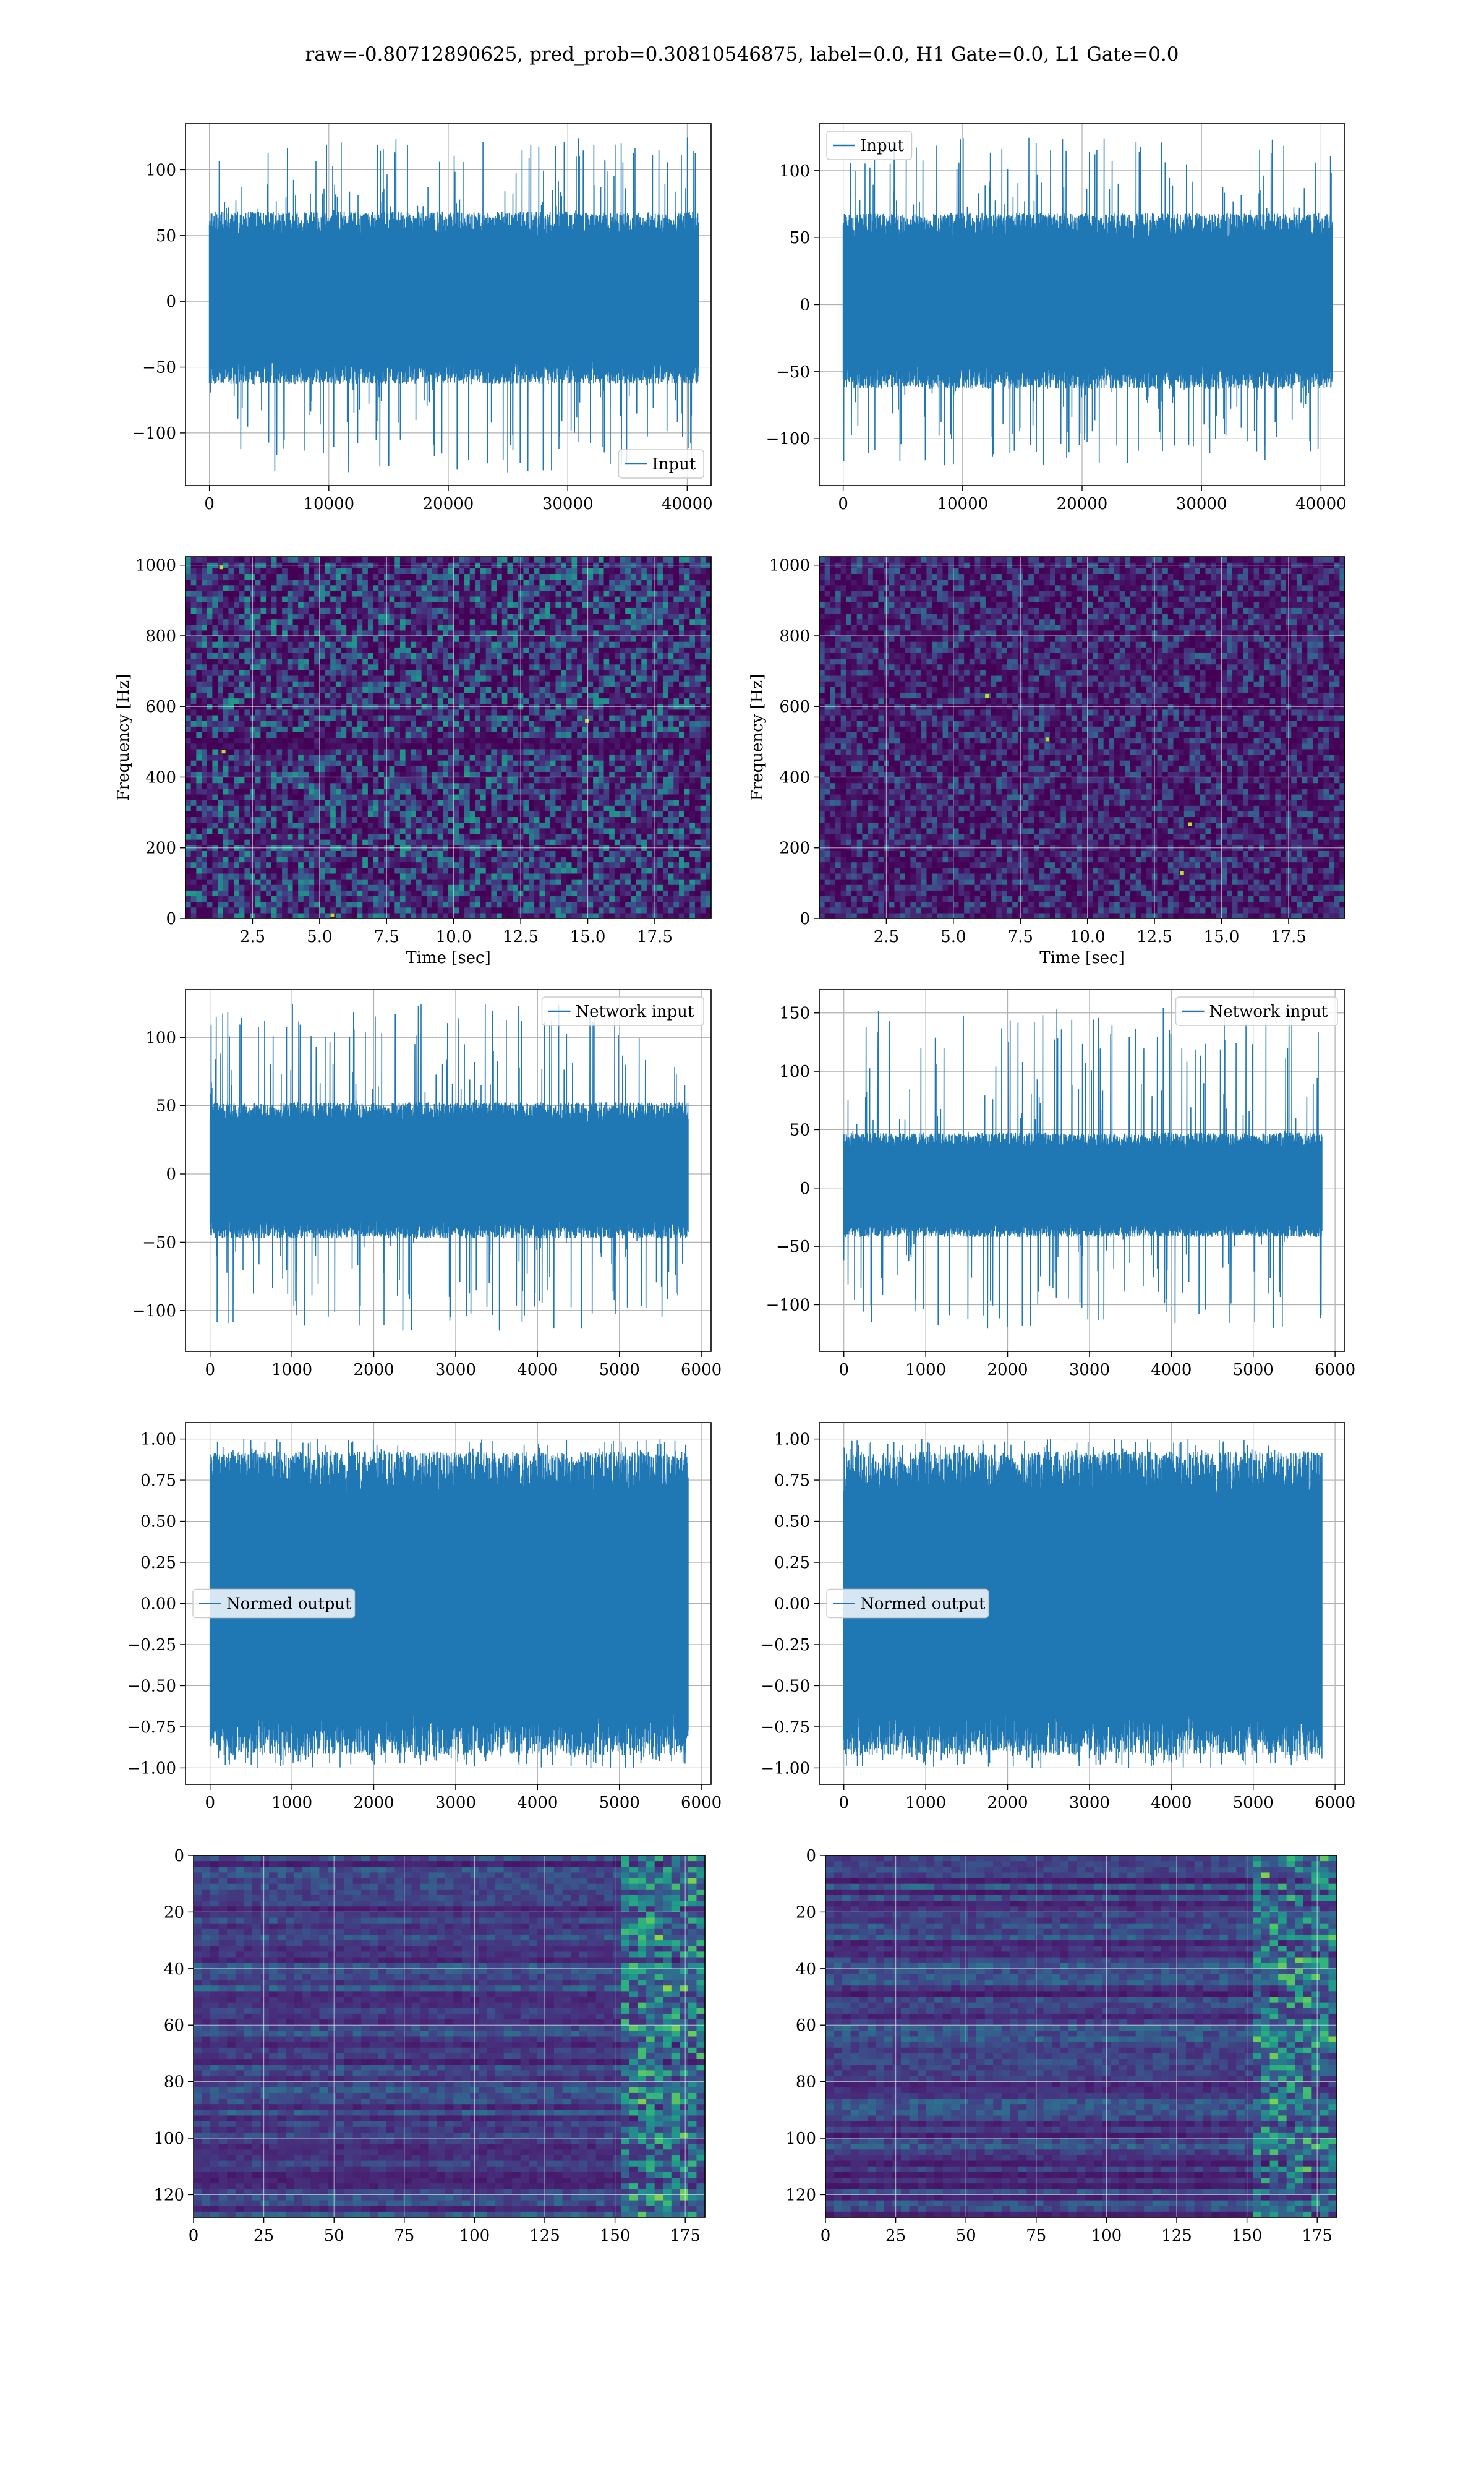 The height and width of the screenshot is (2474, 1484). What do you see at coordinates (1321, 504) in the screenshot?
I see `x-tick-label: 40000` at bounding box center [1321, 504].